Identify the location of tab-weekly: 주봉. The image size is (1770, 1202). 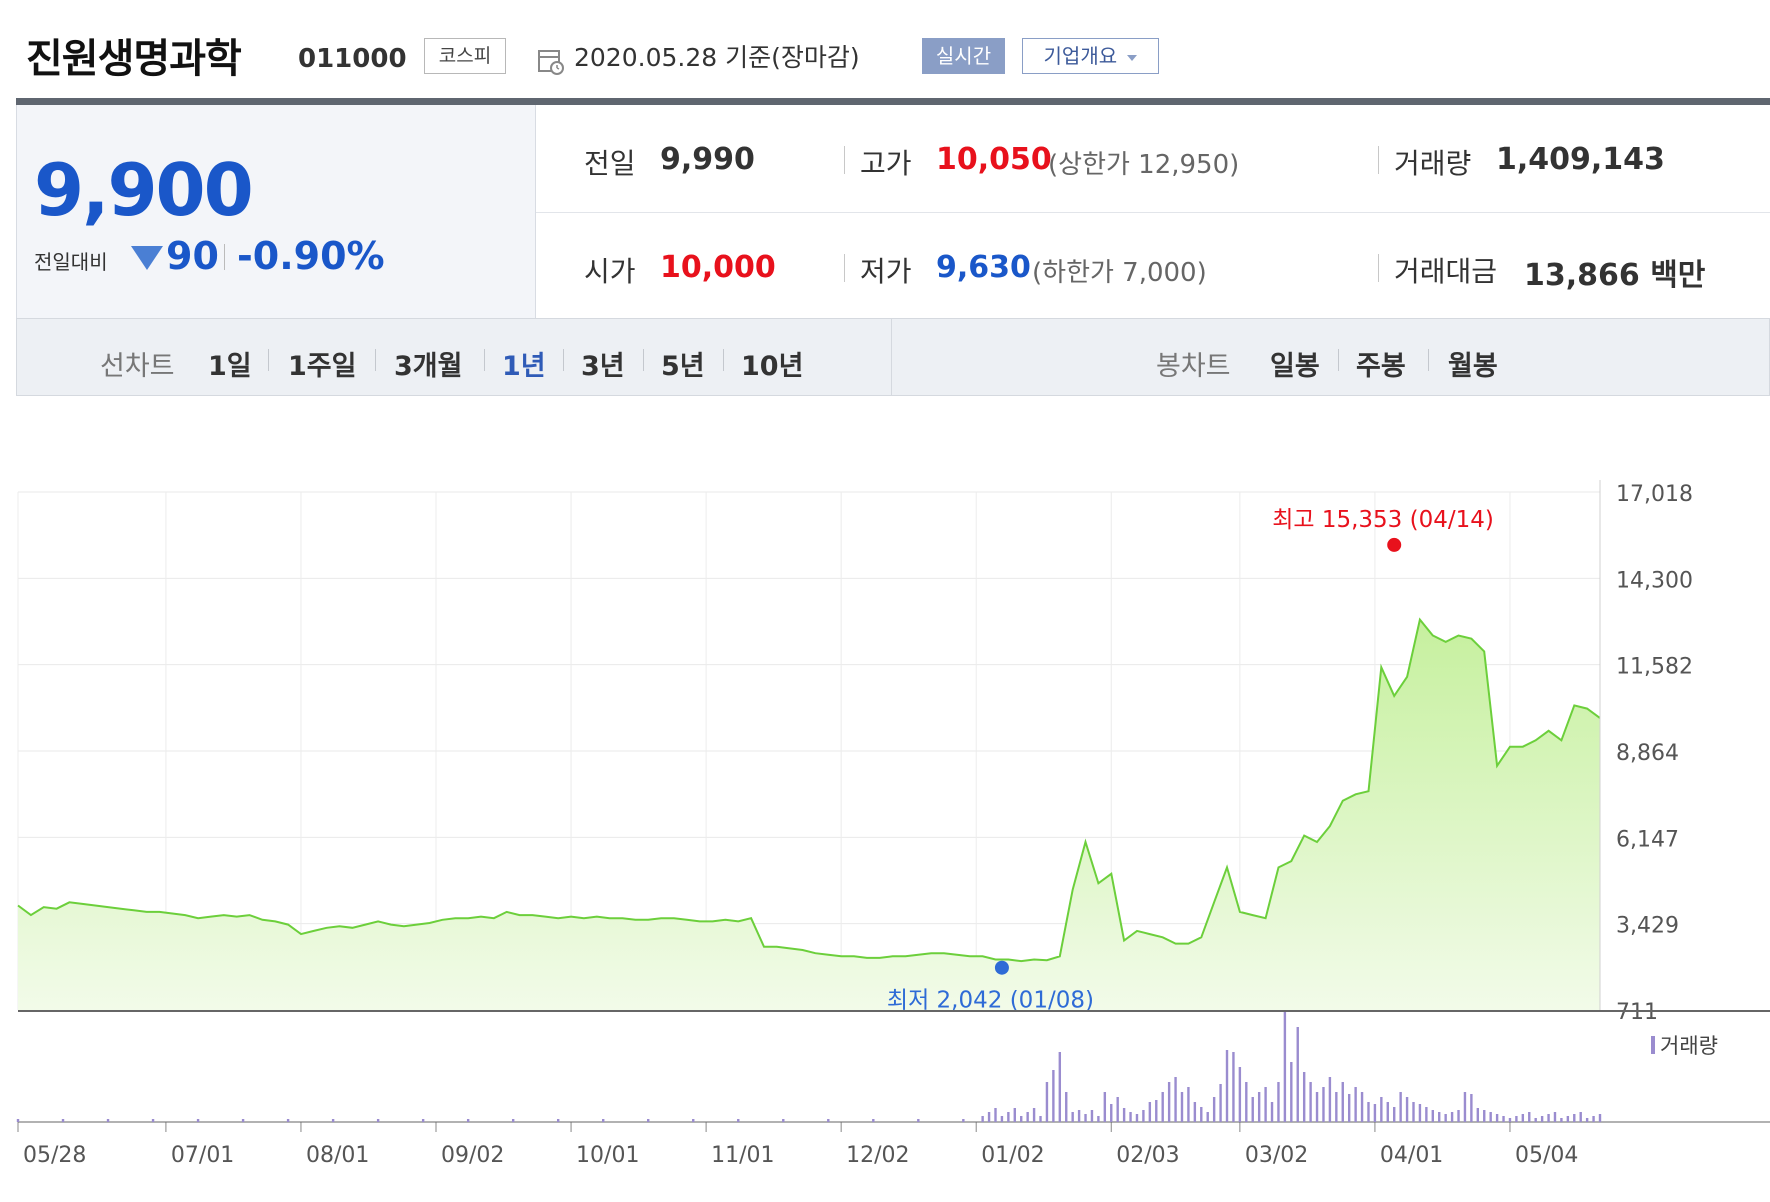
(1381, 366).